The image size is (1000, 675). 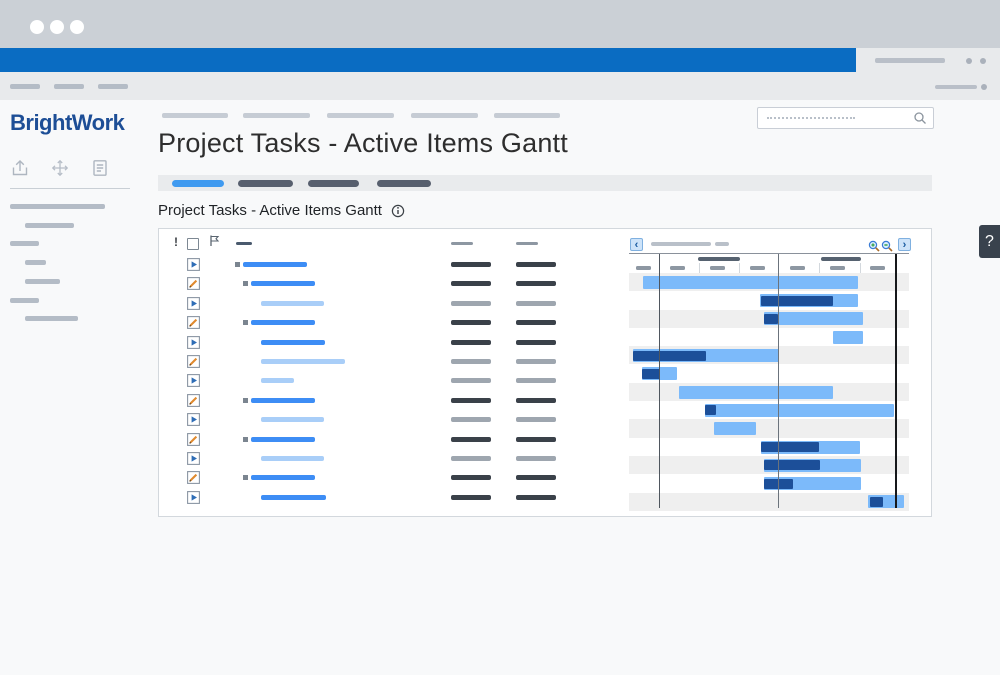 What do you see at coordinates (874, 248) in the screenshot?
I see `zoom-in-icon` at bounding box center [874, 248].